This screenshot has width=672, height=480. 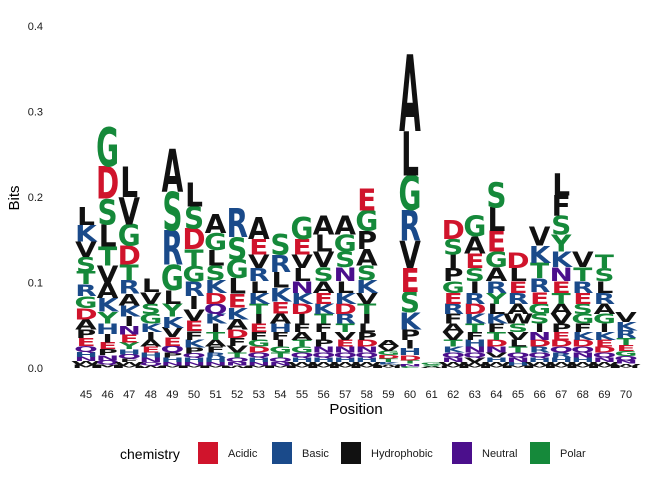 I want to click on x-tick-label: 45, so click(x=86, y=395).